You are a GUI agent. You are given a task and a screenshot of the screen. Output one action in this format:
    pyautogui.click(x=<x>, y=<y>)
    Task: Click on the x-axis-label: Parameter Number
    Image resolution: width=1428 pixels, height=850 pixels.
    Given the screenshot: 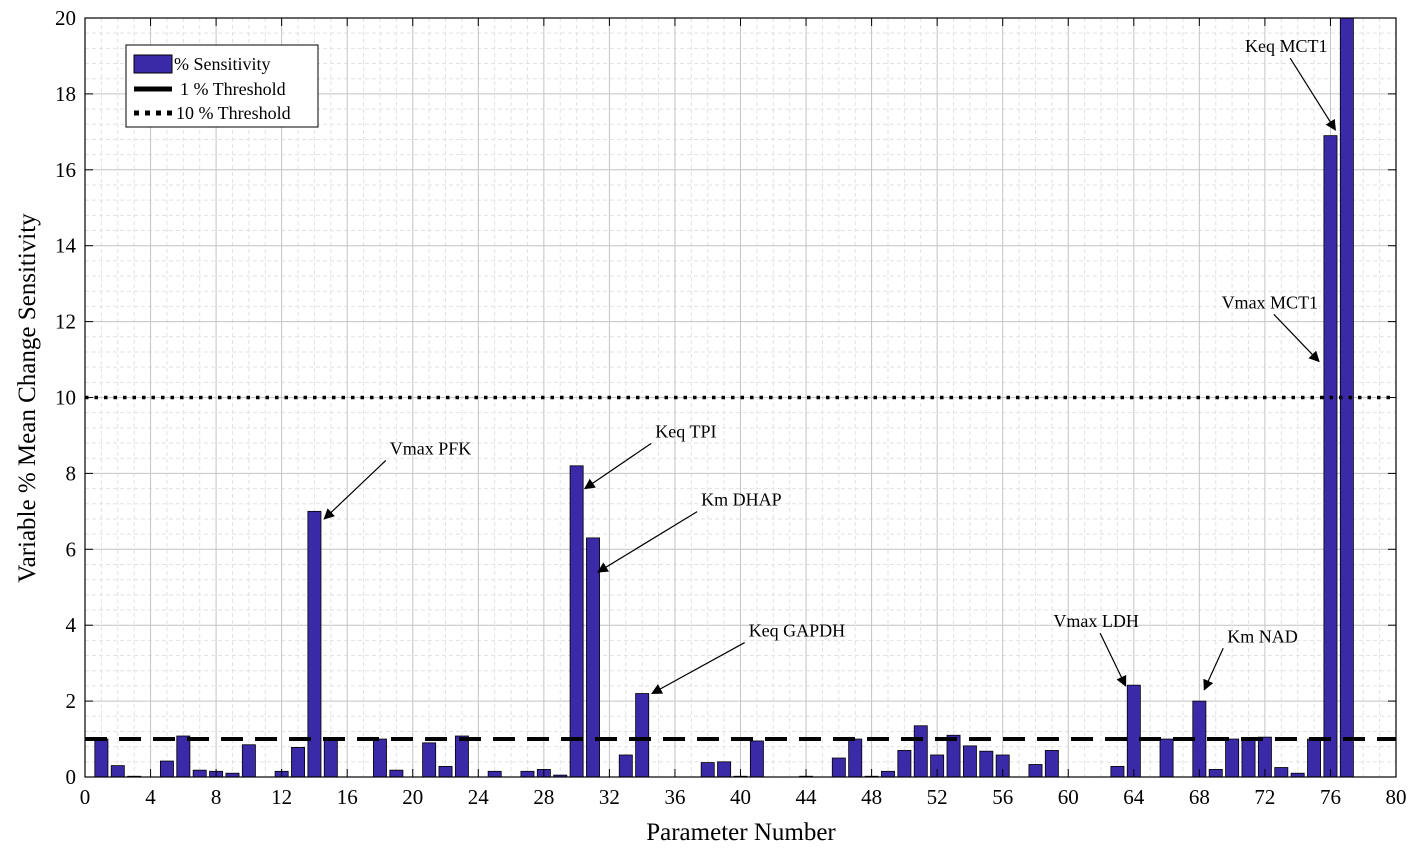 What is the action you would take?
    pyautogui.click(x=741, y=832)
    